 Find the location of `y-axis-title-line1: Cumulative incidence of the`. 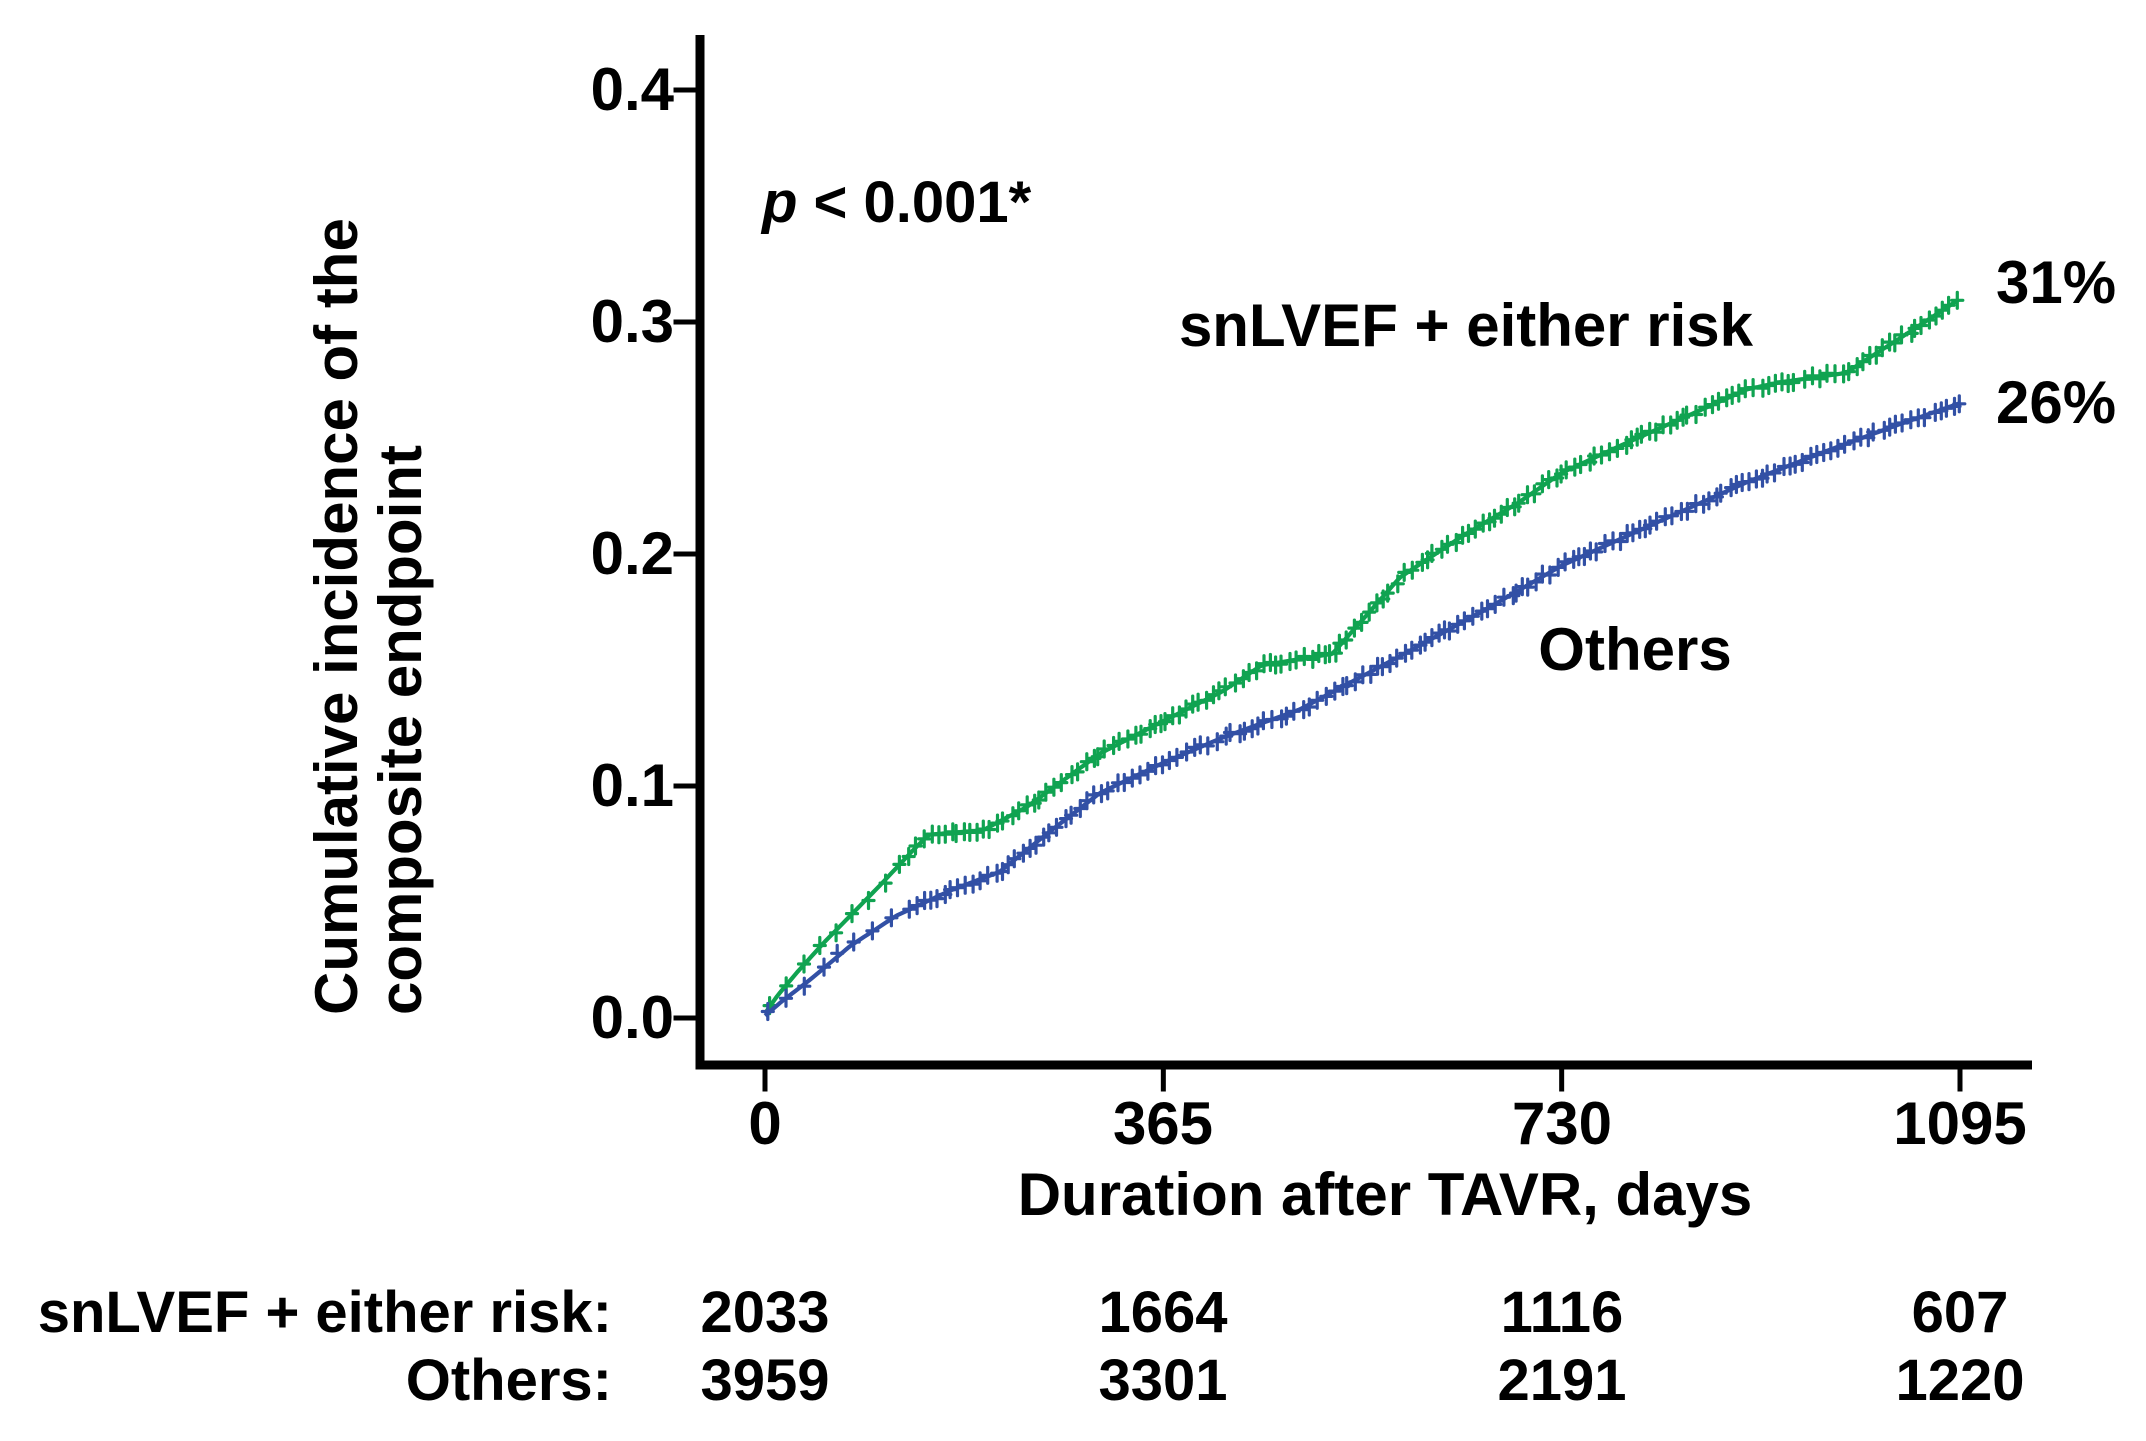

y-axis-title-line1: Cumulative incidence of the is located at coordinates (336, 616).